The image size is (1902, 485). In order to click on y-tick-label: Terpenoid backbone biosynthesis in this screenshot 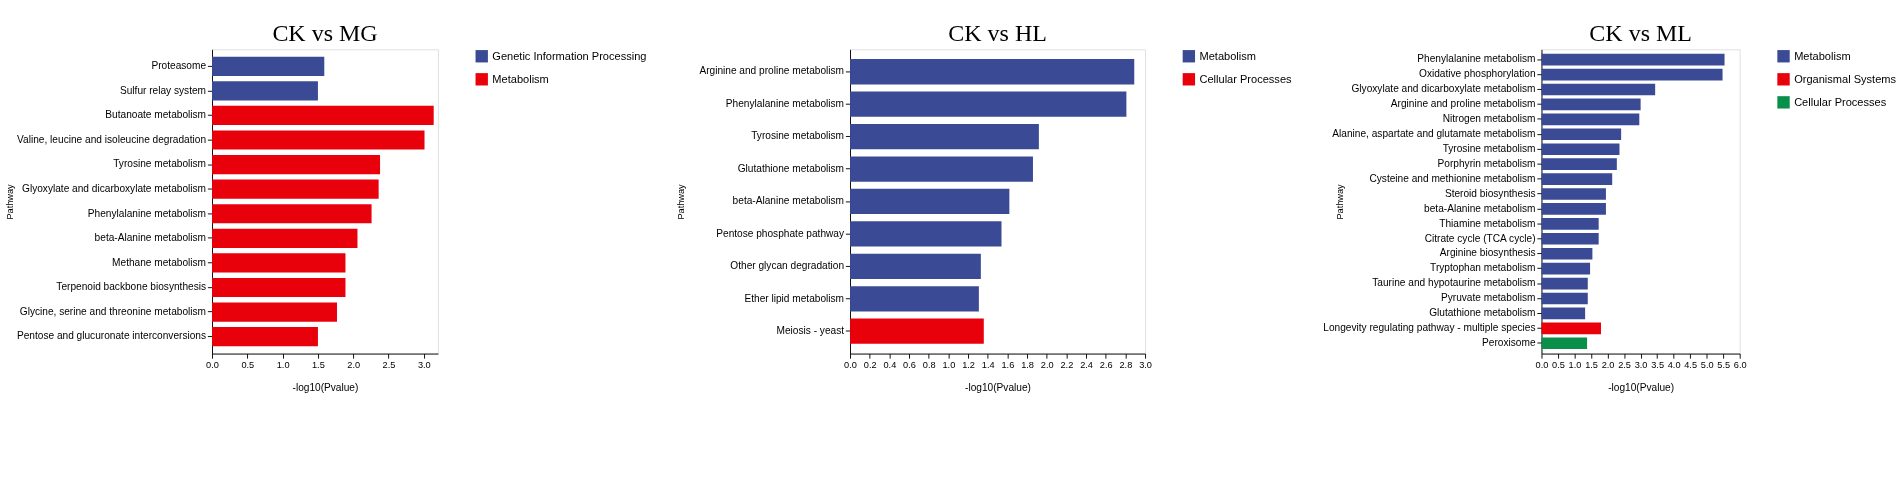, I will do `click(131, 287)`.